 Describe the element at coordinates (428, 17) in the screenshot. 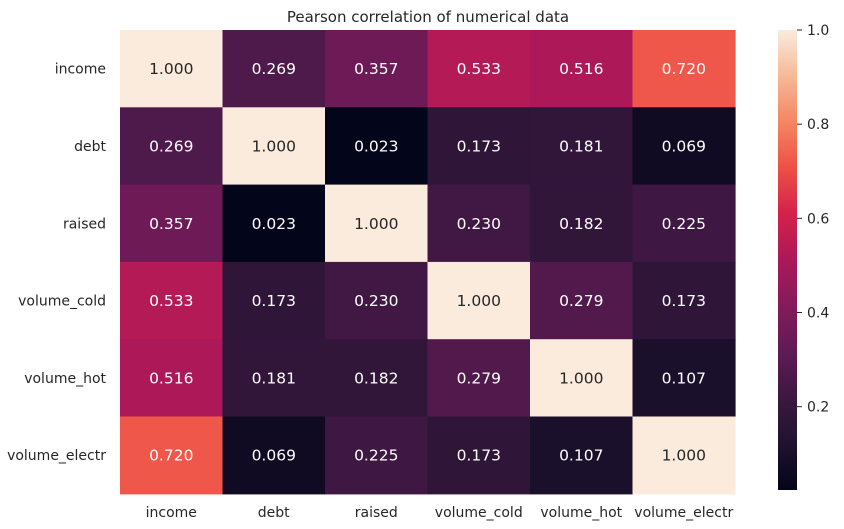

I see `chart-title: Pearson correlation of numerical data` at that location.